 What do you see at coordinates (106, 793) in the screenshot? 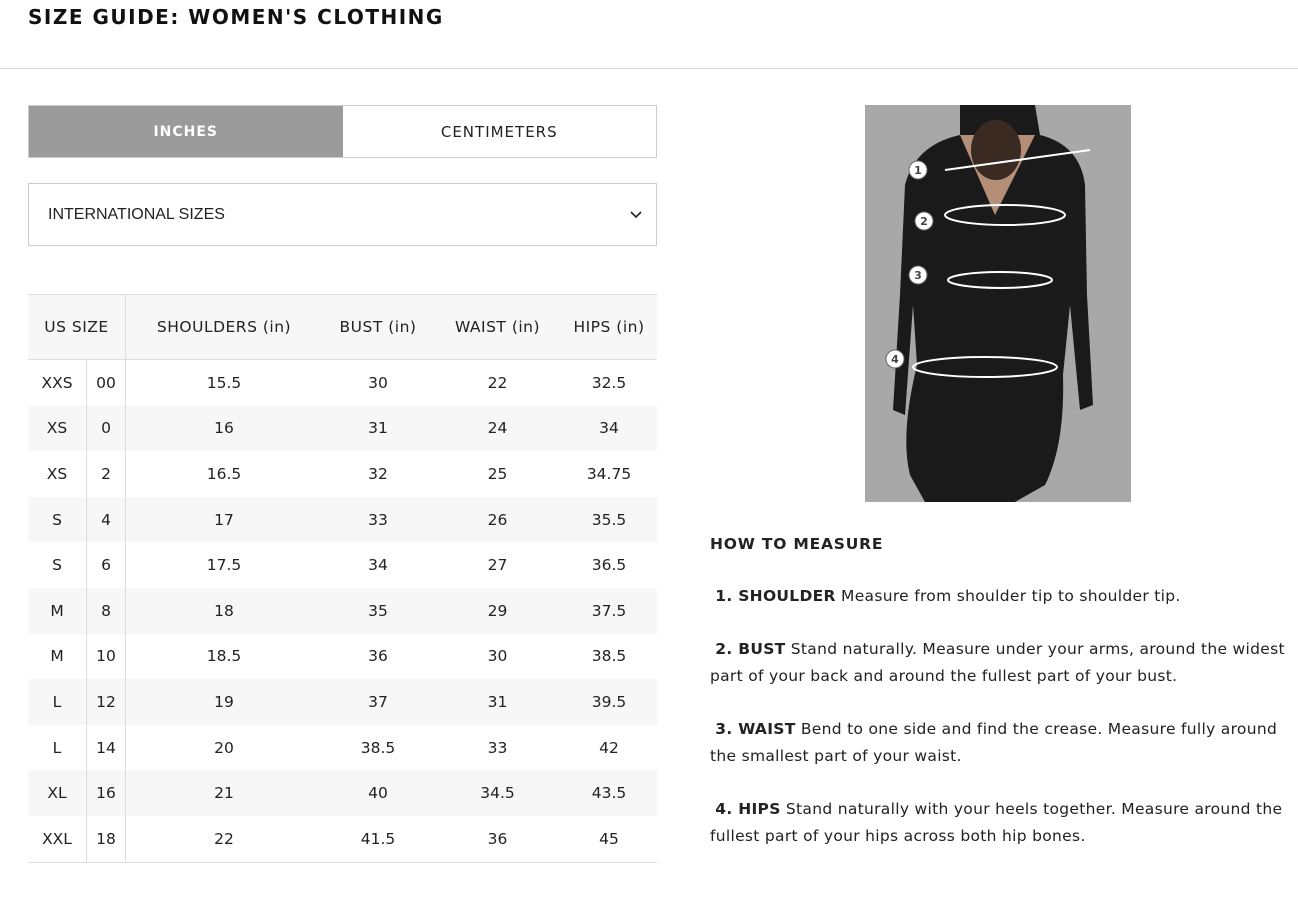
I see `cell-us-size: 16` at bounding box center [106, 793].